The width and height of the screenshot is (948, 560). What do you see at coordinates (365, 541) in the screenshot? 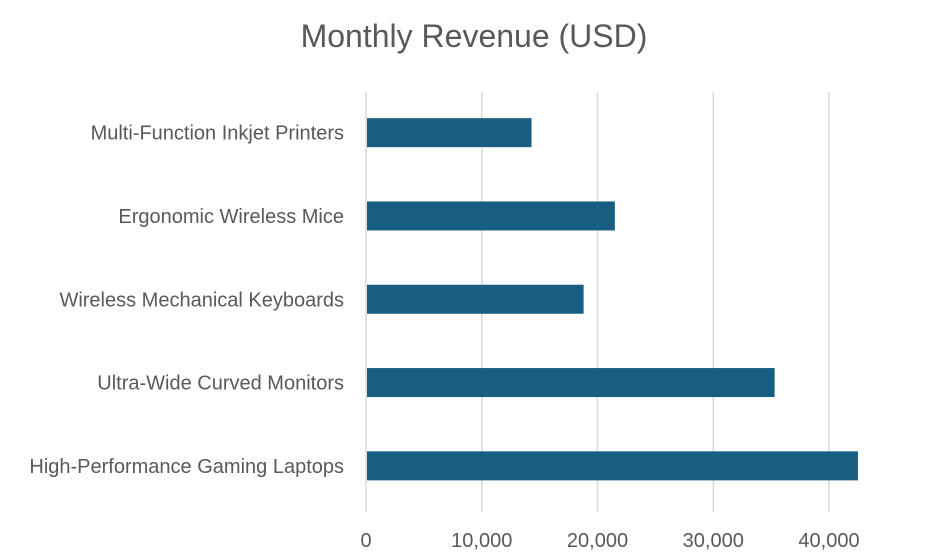
I see `x-tick-label: 0` at bounding box center [365, 541].